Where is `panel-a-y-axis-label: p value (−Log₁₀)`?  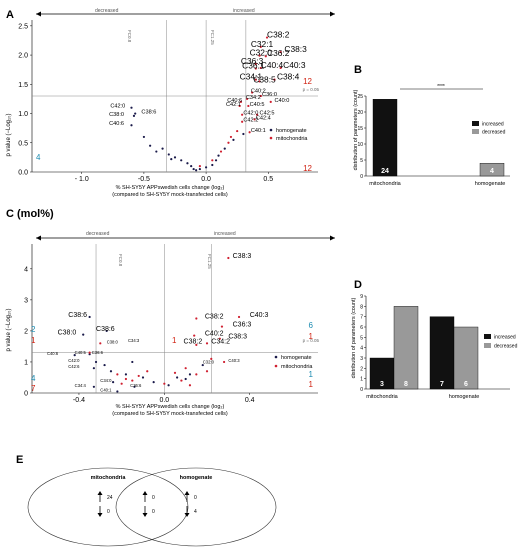
panel-a-y-axis-label: p value (−Log₁₀) is located at coordinates (9, 134).